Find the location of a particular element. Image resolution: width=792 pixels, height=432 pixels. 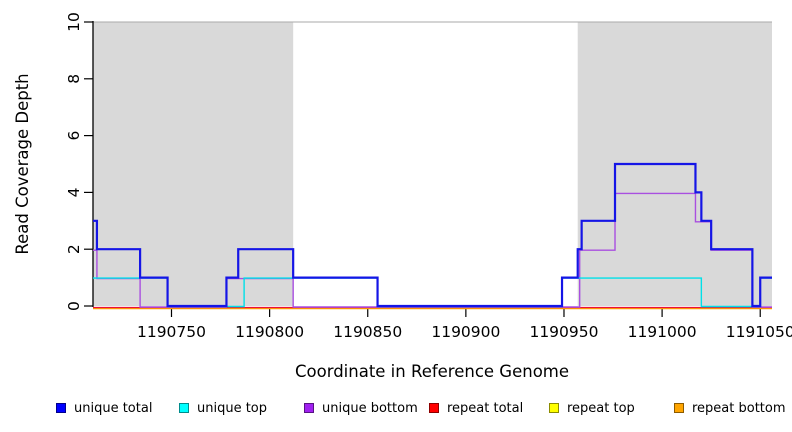

legend-label: unique bottom is located at coordinates (370, 408).